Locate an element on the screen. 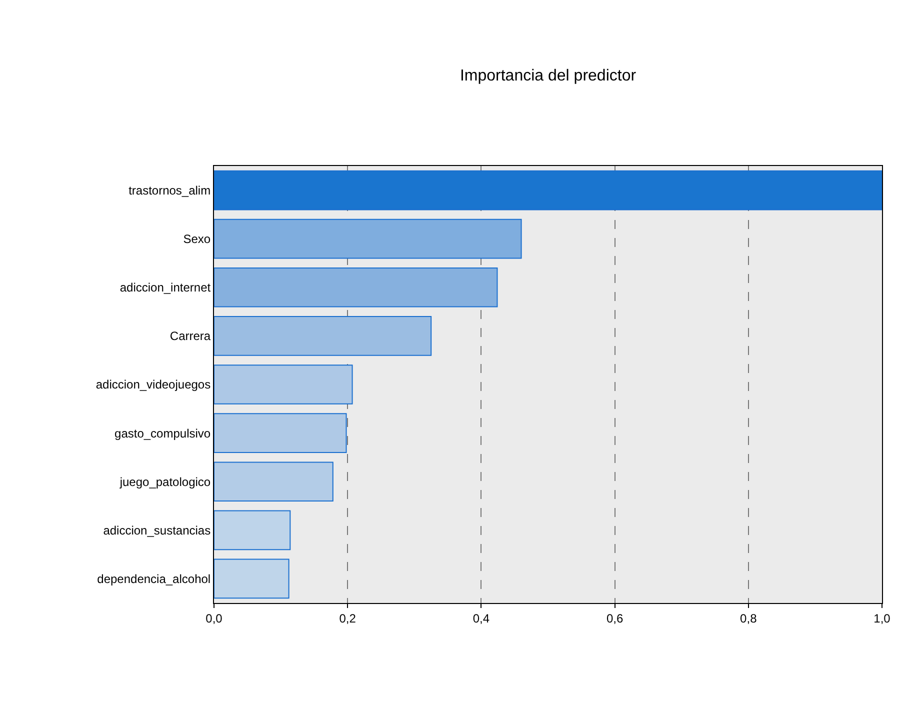 The height and width of the screenshot is (708, 907). y-tick-label: Carrera is located at coordinates (190, 336).